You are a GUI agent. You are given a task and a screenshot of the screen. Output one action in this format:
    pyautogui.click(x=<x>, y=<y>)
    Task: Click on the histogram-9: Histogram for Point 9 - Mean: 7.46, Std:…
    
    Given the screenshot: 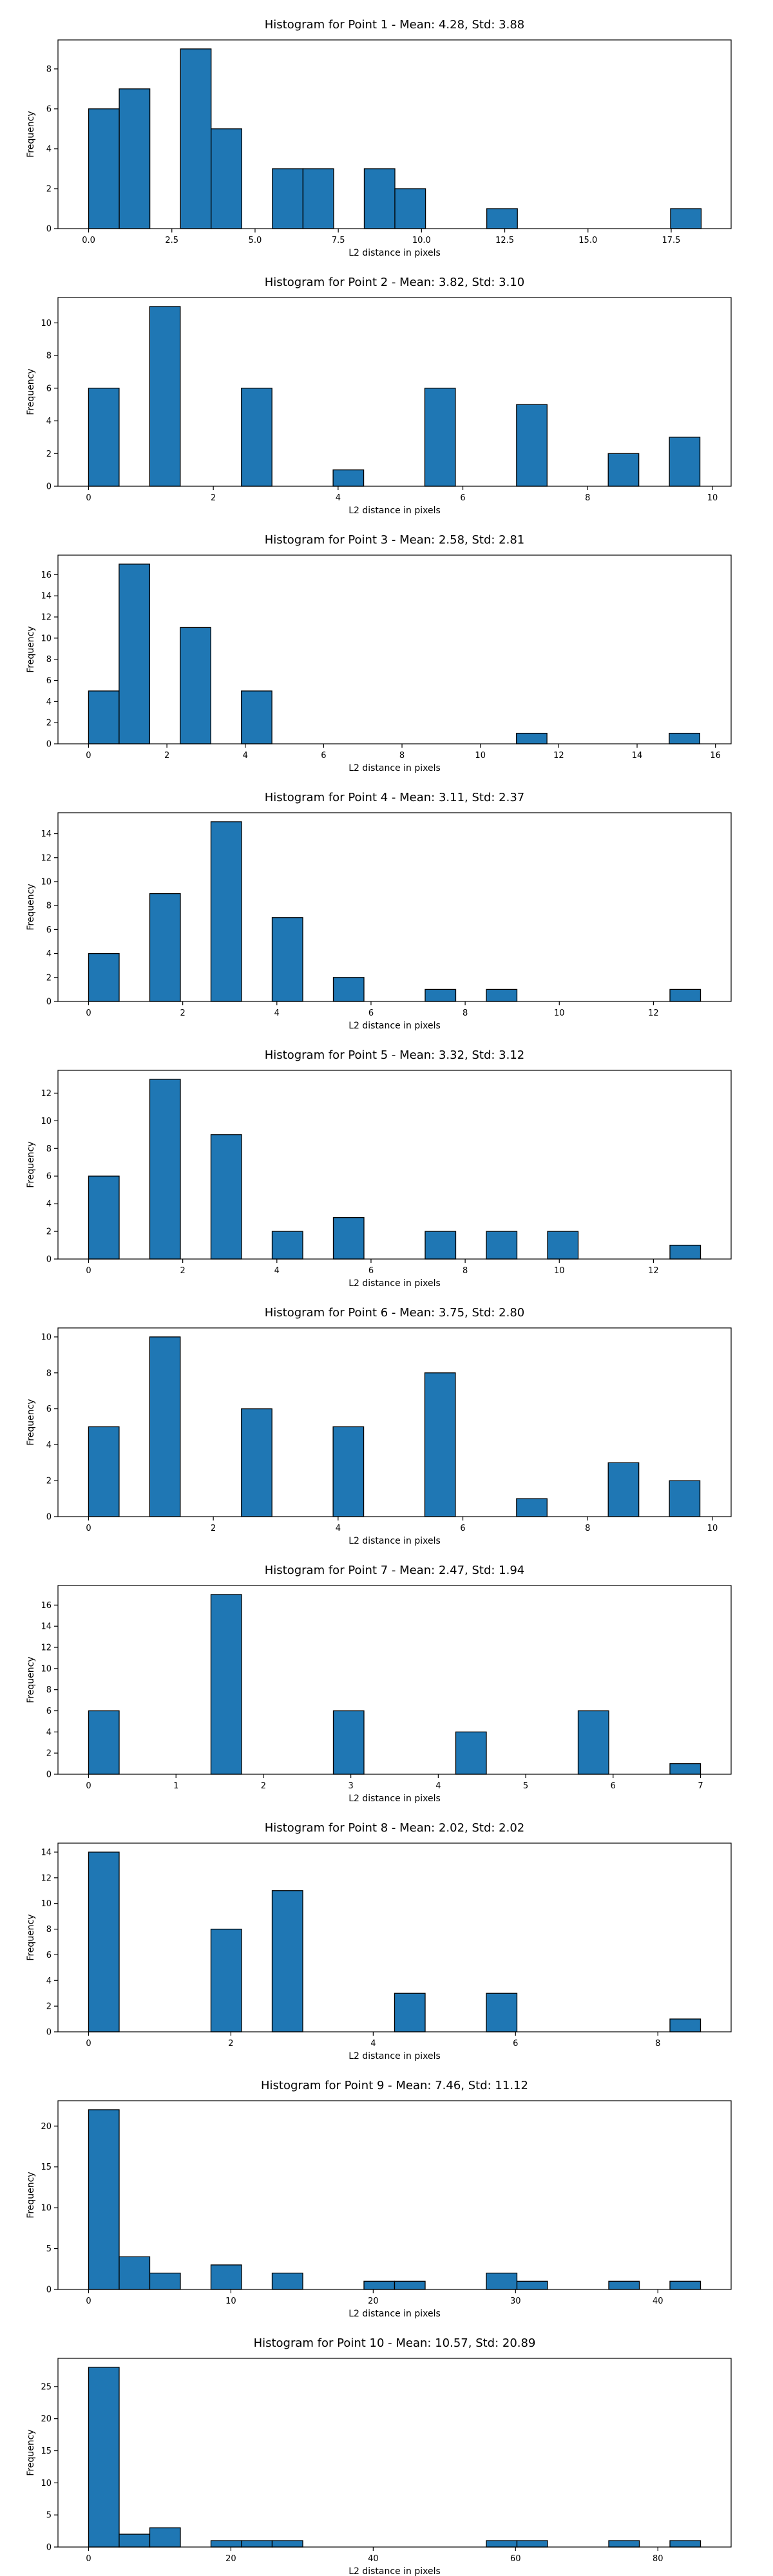 What is the action you would take?
    pyautogui.click(x=379, y=2198)
    